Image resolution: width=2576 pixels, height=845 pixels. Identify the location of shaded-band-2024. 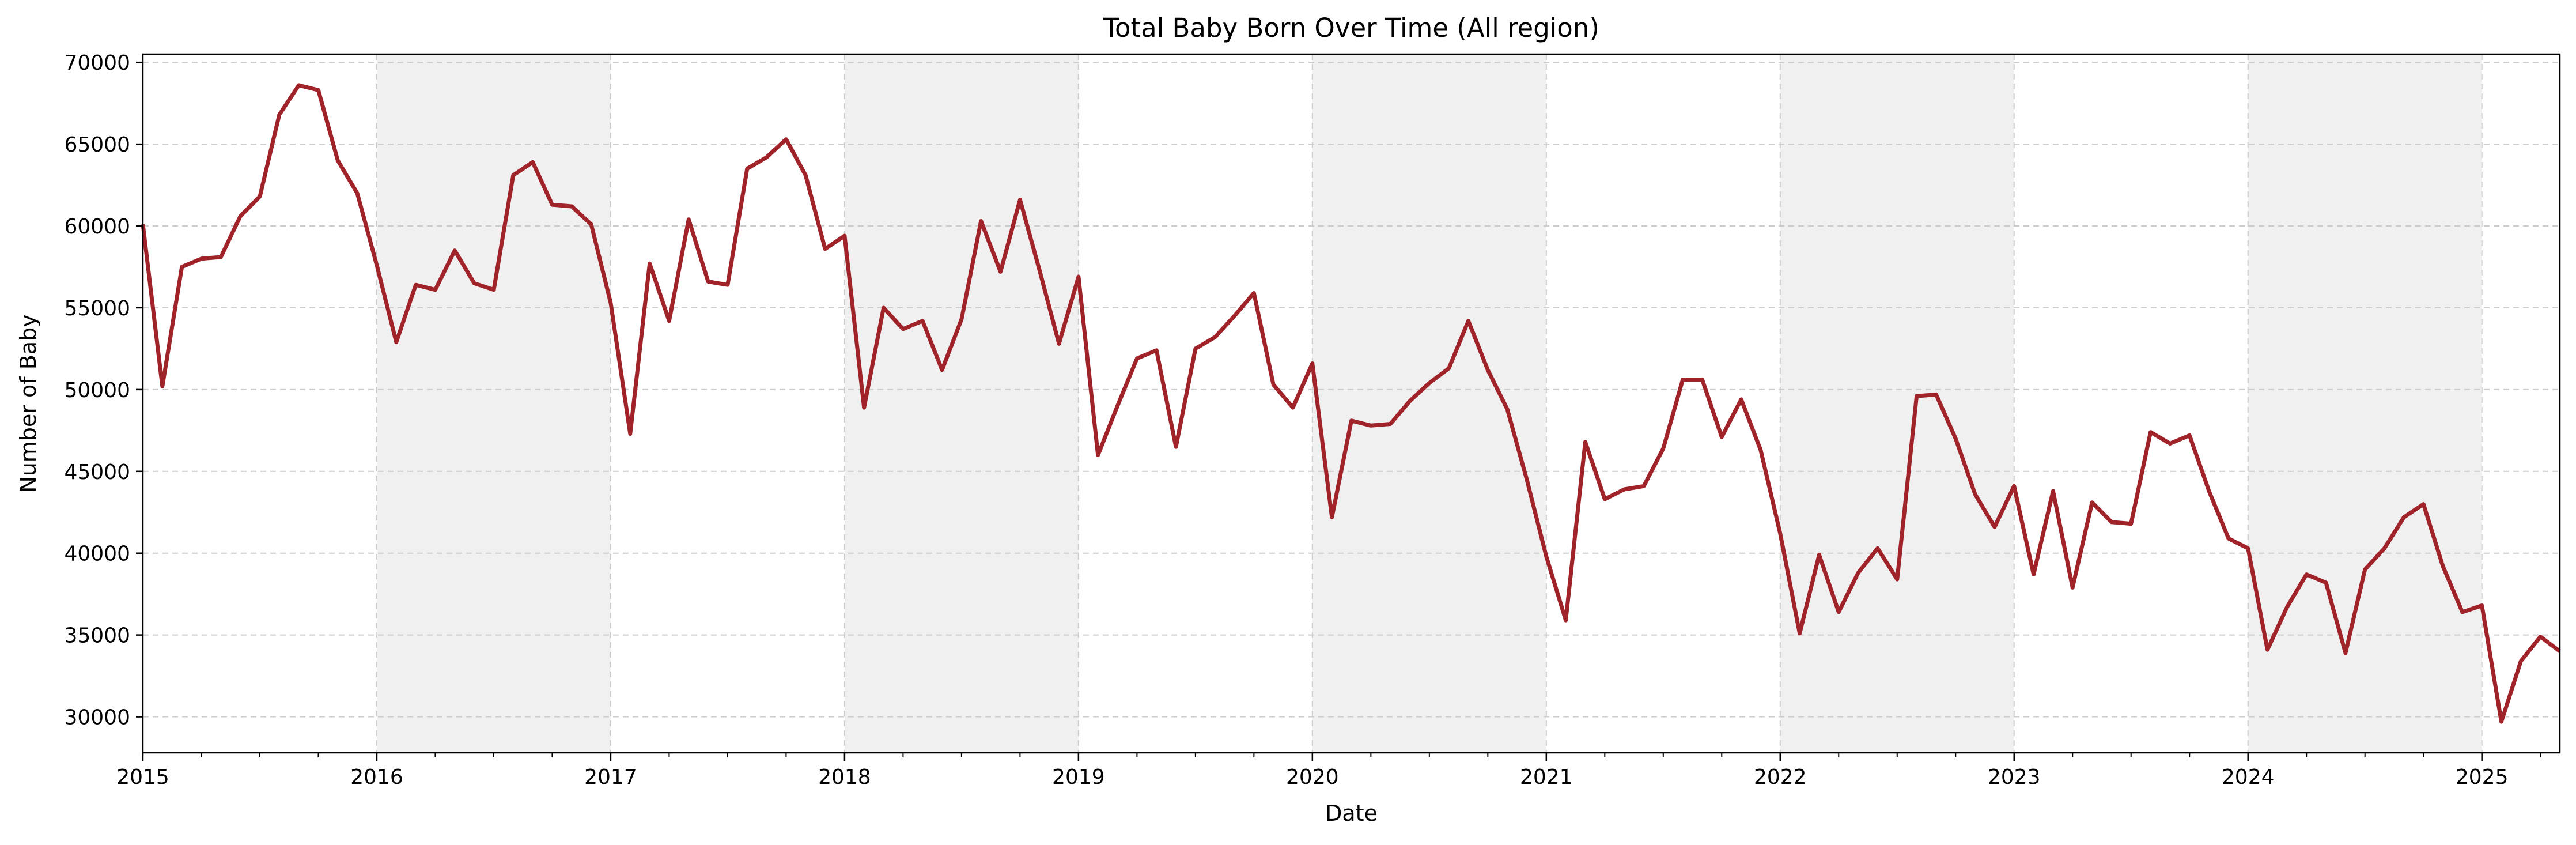
(2365, 403).